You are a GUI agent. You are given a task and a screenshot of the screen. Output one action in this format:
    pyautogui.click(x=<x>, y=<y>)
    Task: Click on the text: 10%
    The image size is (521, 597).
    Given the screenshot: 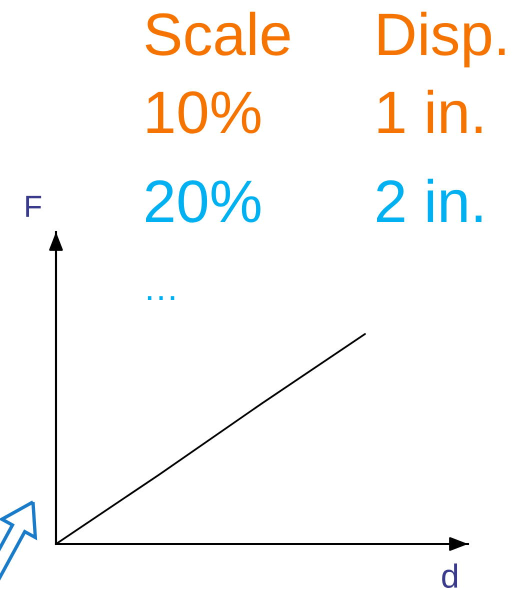 What is the action you would take?
    pyautogui.click(x=204, y=112)
    